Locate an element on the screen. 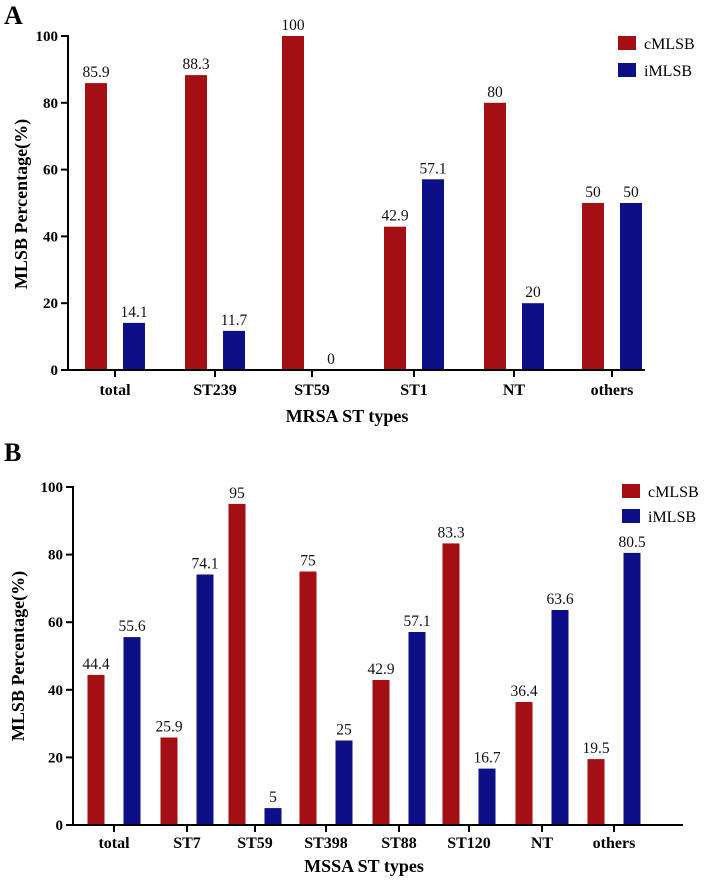  panel-b-y-axis-title: MLSB Percentage(%) is located at coordinates (18, 656).